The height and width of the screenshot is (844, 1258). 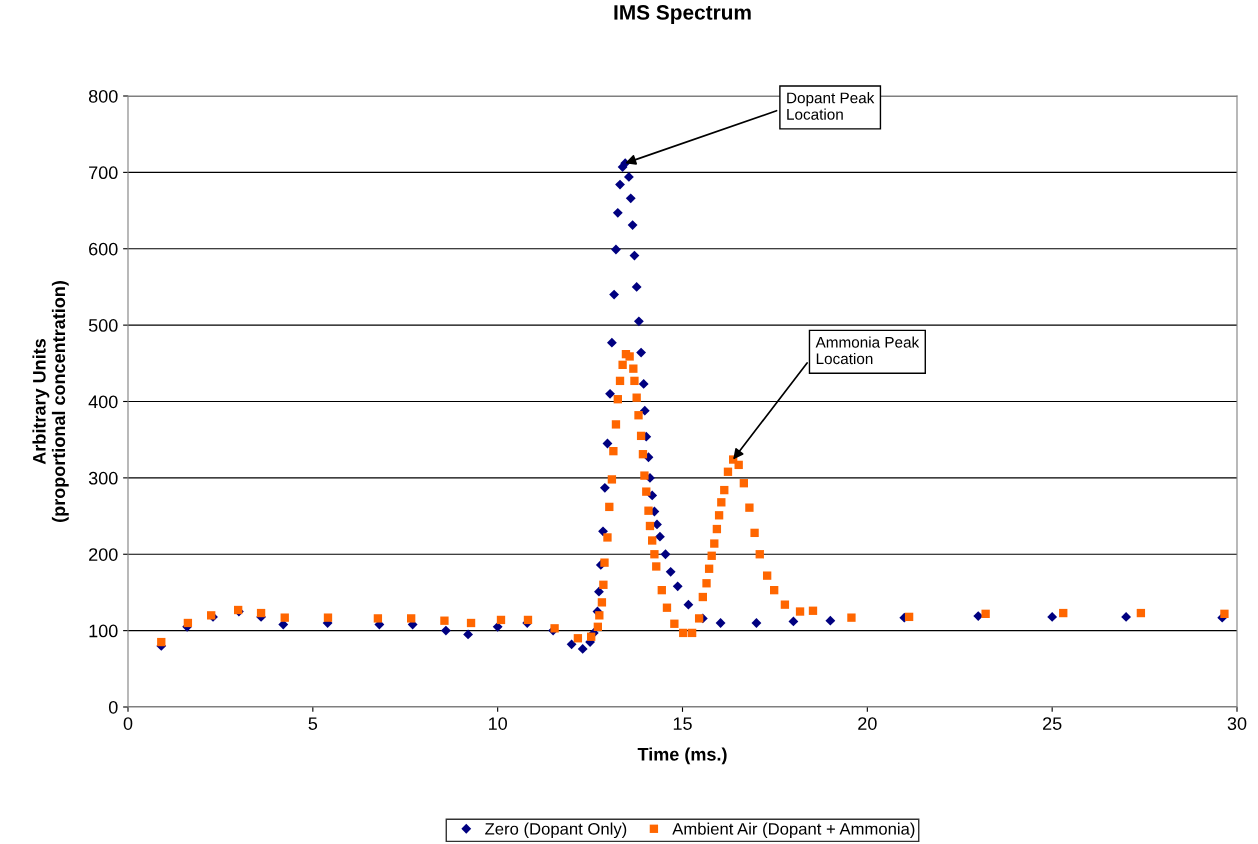 What do you see at coordinates (556, 830) in the screenshot?
I see `legend-label: Zero (Dopant Only)` at bounding box center [556, 830].